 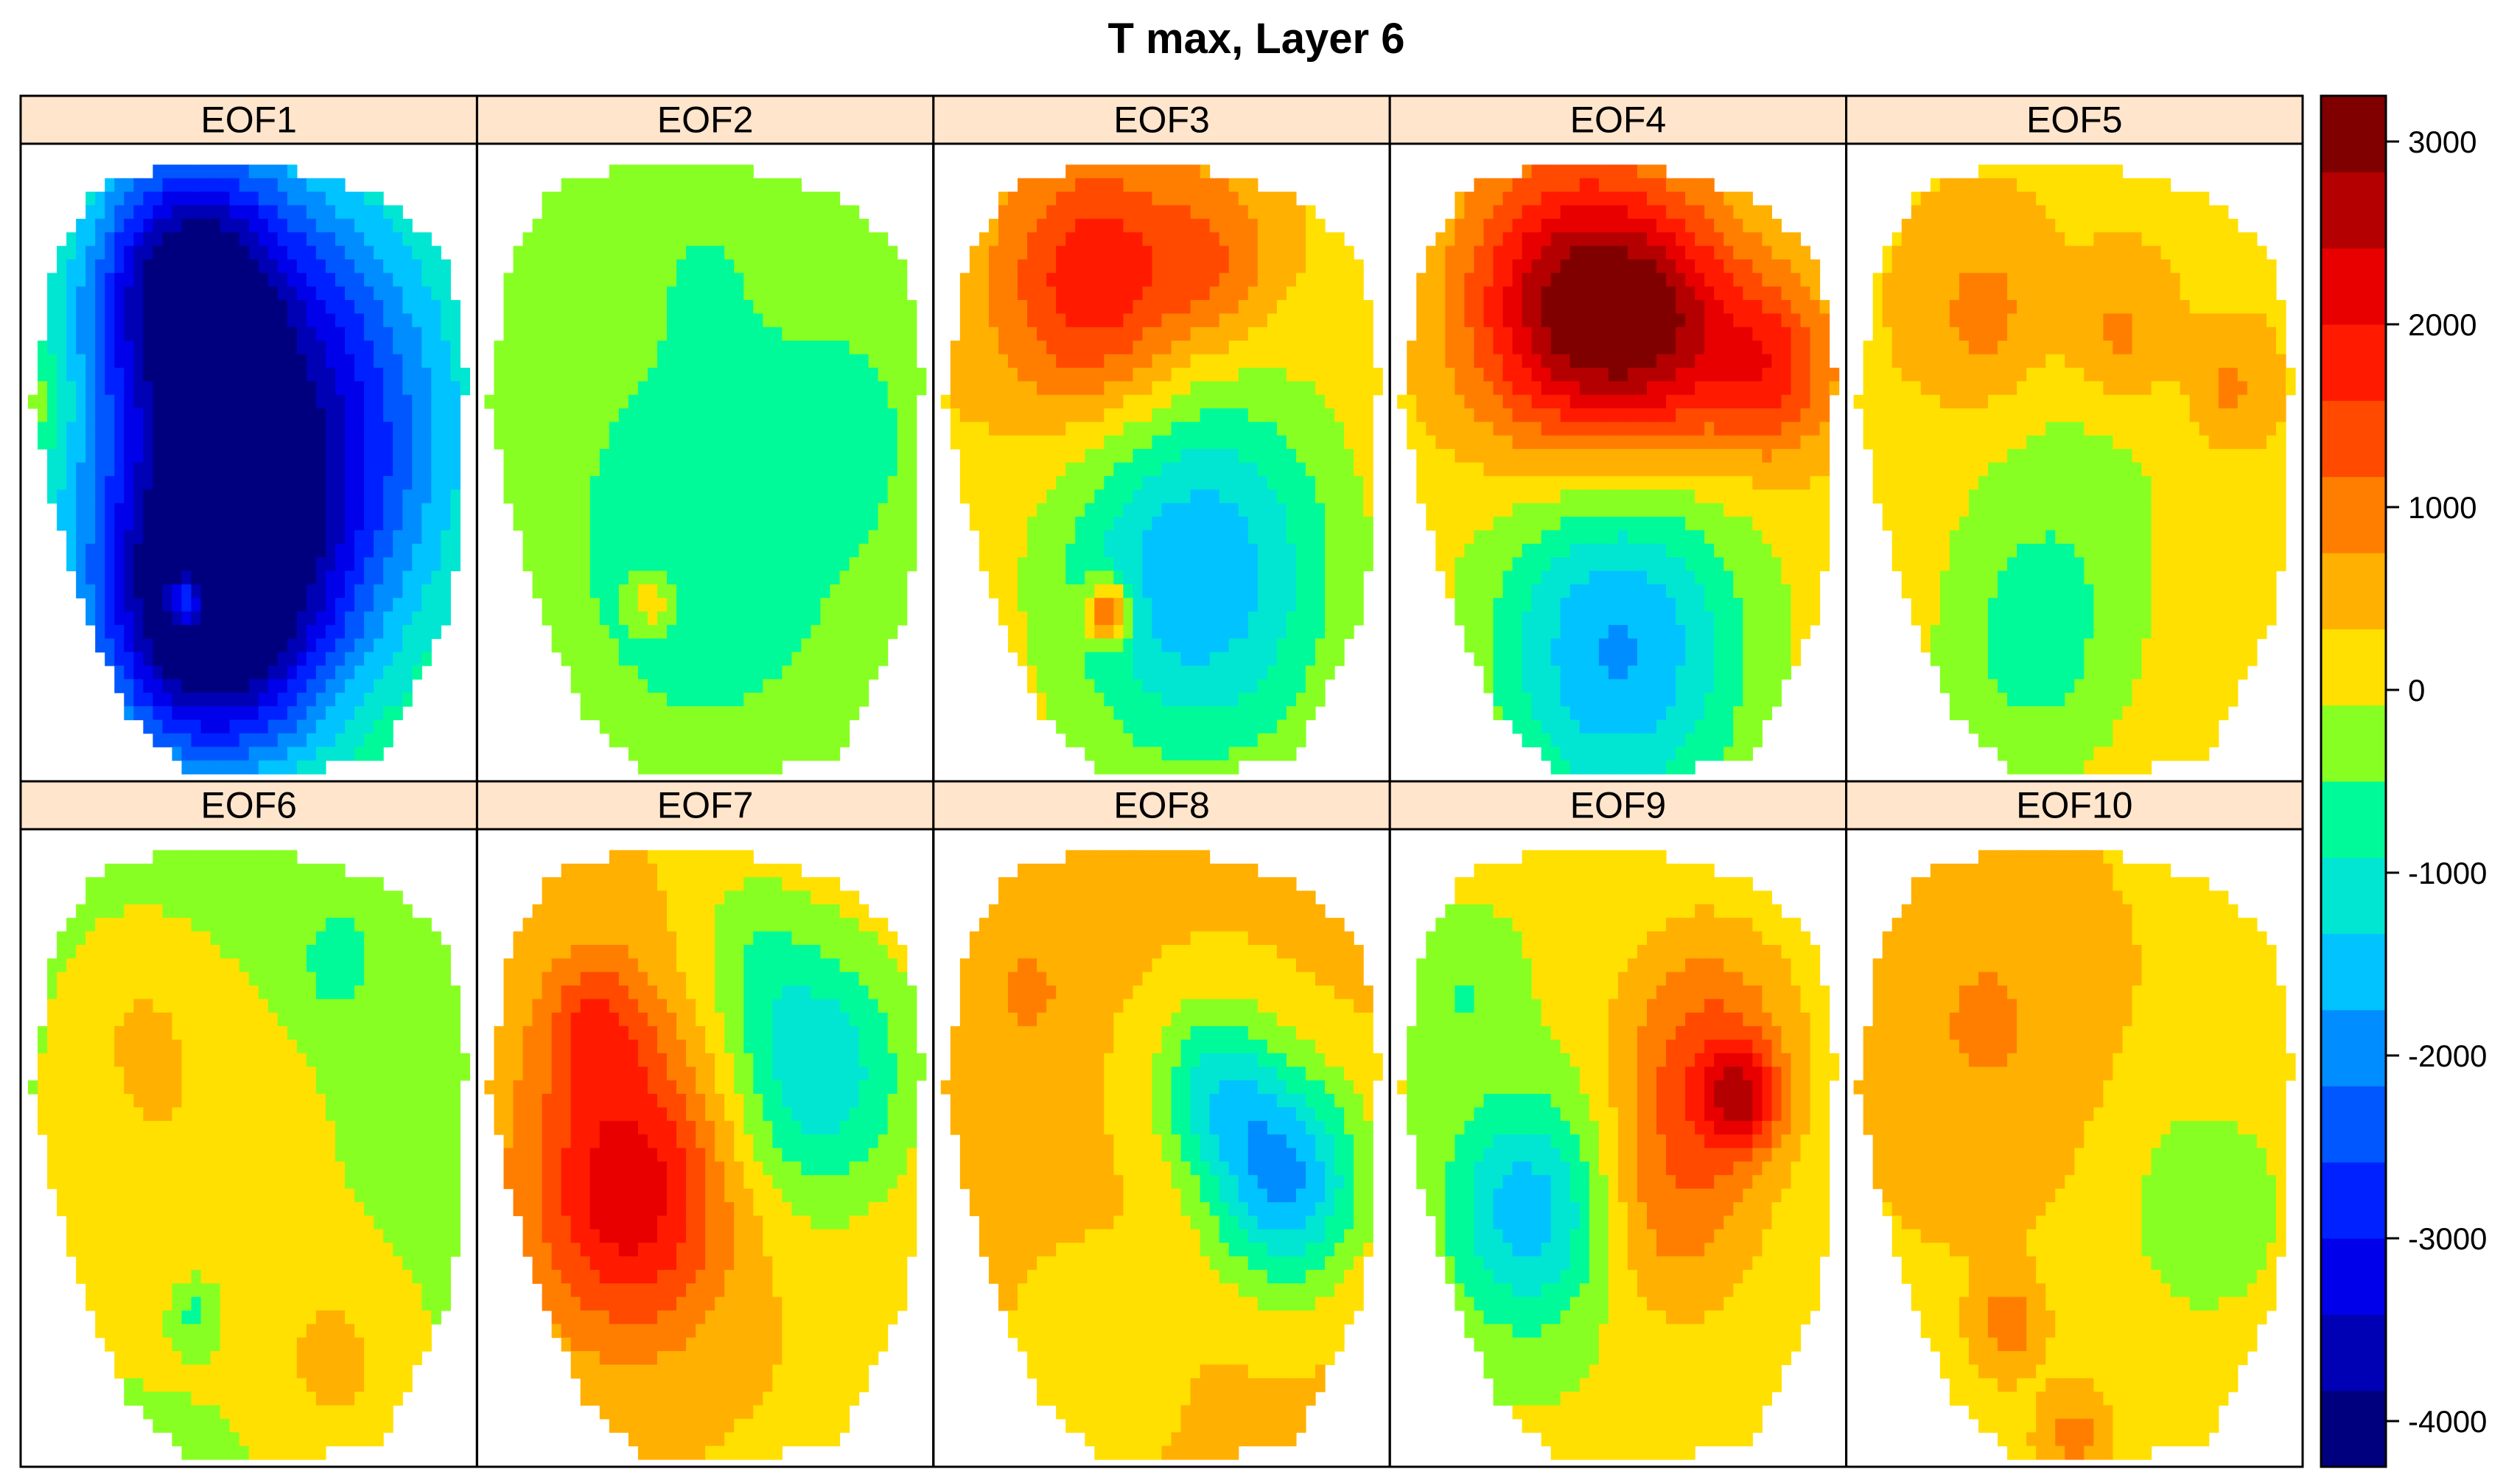 What do you see at coordinates (248, 120) in the screenshot?
I see `panel-strip-label: EOF1` at bounding box center [248, 120].